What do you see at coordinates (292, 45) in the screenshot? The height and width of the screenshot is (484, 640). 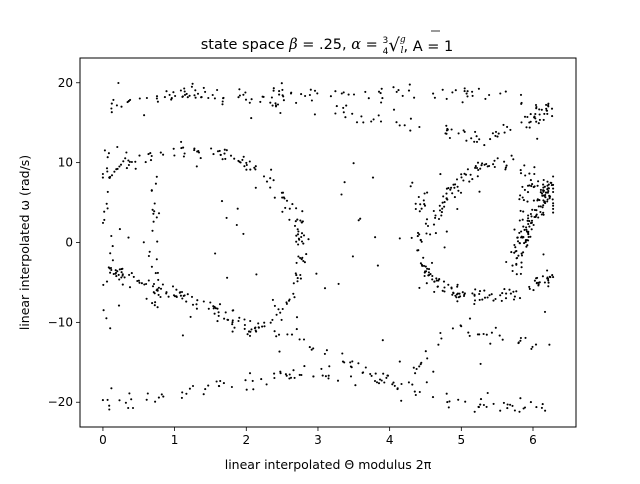 I see `title-beta-symbol: β` at bounding box center [292, 45].